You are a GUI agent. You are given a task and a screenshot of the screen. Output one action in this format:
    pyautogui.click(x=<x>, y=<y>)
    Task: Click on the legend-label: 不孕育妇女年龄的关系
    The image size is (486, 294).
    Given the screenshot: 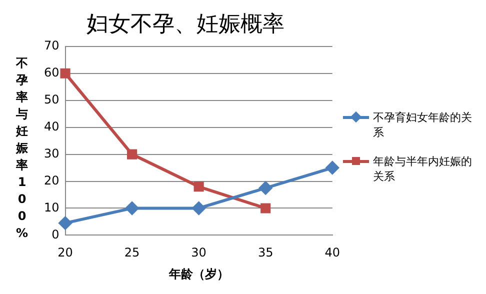 What is the action you would take?
    pyautogui.click(x=423, y=125)
    